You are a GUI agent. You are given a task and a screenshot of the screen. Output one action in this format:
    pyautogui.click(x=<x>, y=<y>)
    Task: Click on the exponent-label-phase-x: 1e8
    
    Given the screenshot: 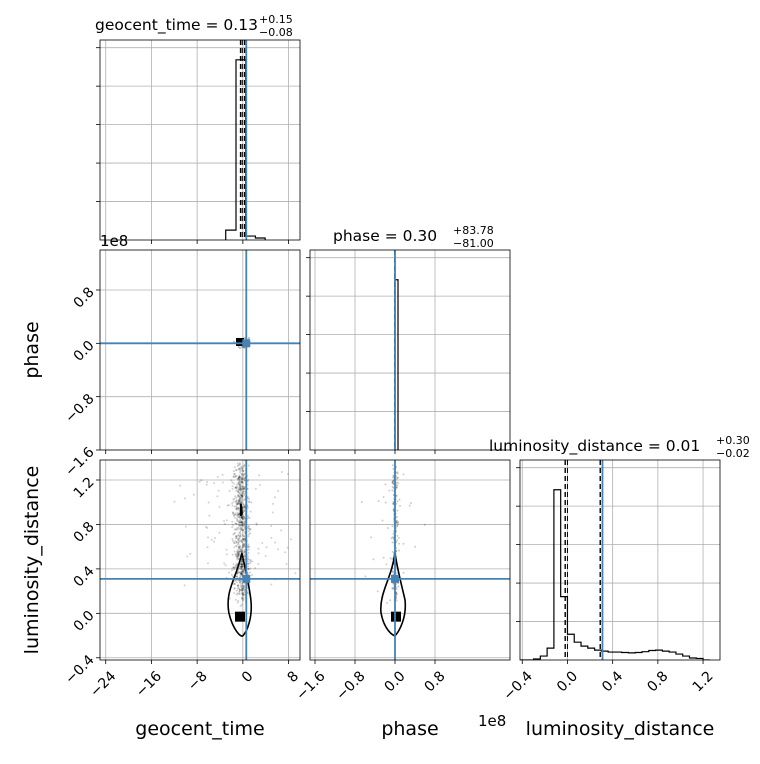 What is the action you would take?
    pyautogui.click(x=492, y=721)
    